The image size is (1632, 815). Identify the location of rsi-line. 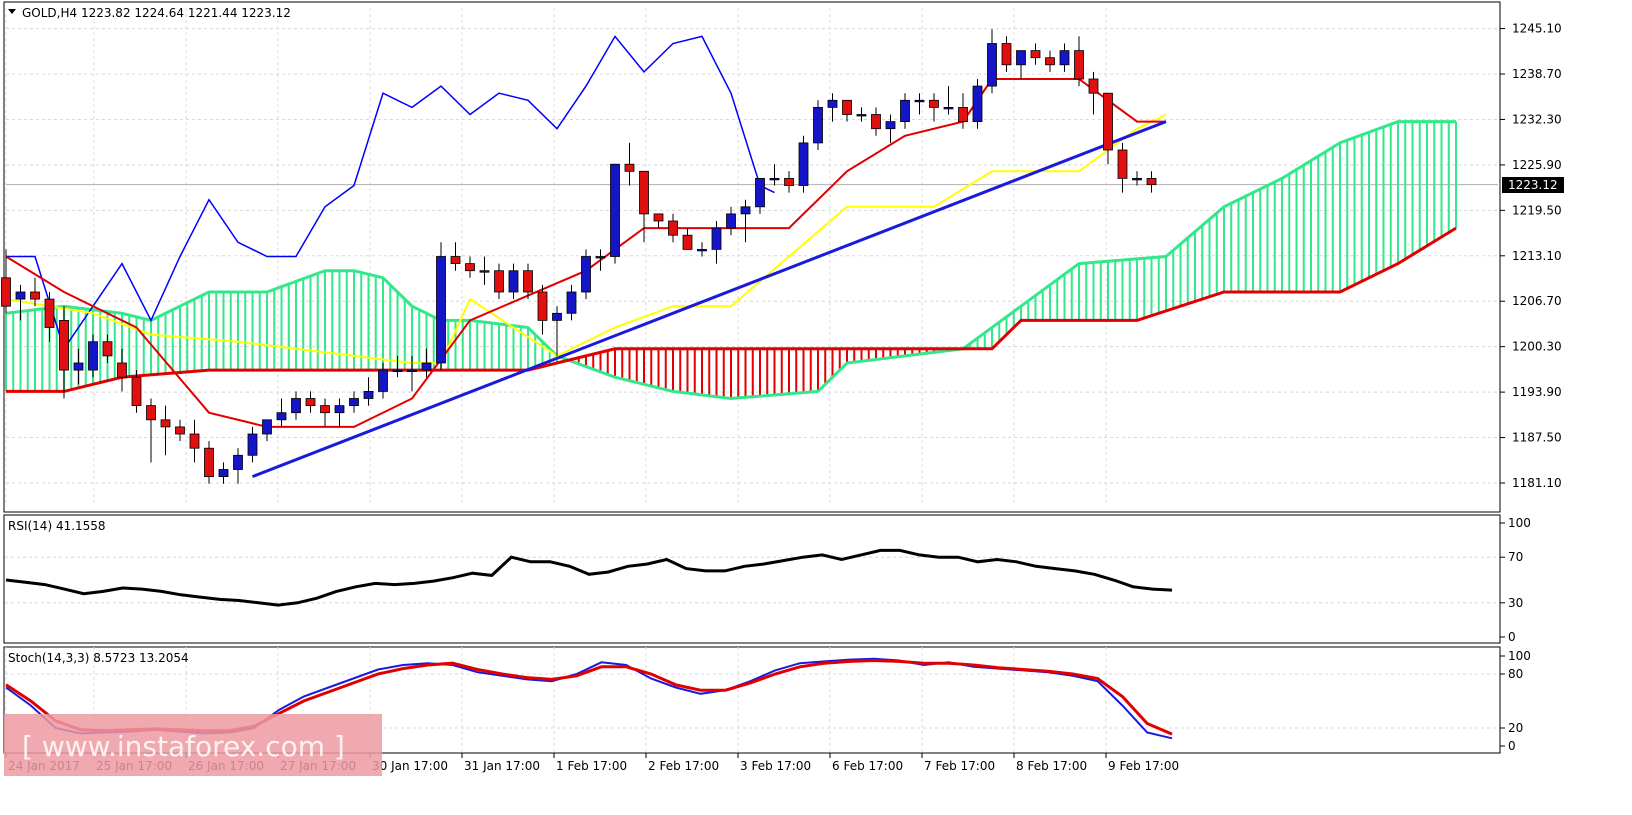
(589, 577).